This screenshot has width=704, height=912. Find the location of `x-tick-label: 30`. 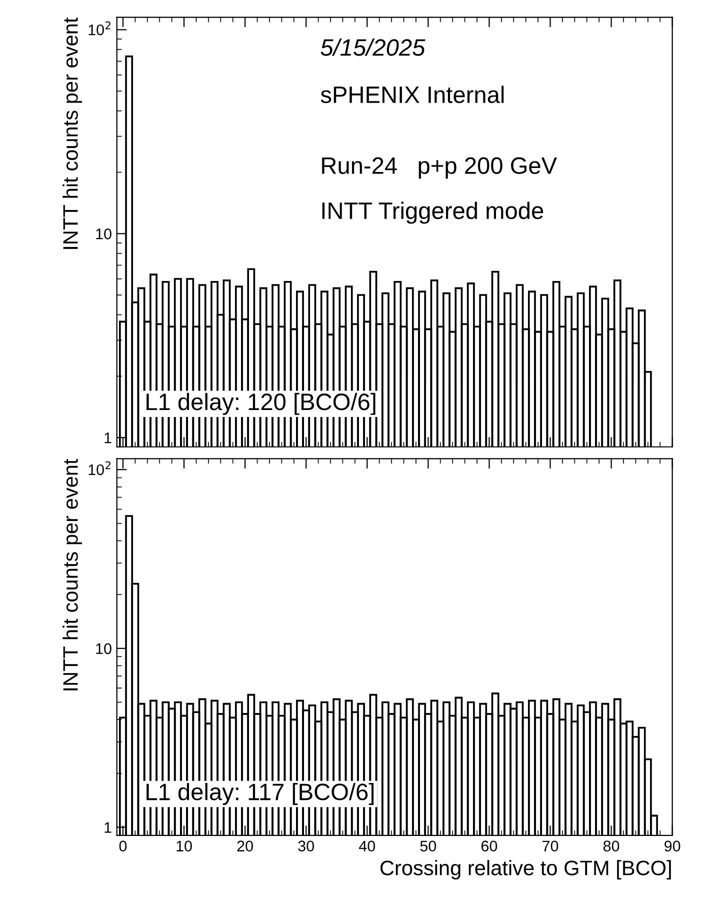

x-tick-label: 30 is located at coordinates (306, 846).